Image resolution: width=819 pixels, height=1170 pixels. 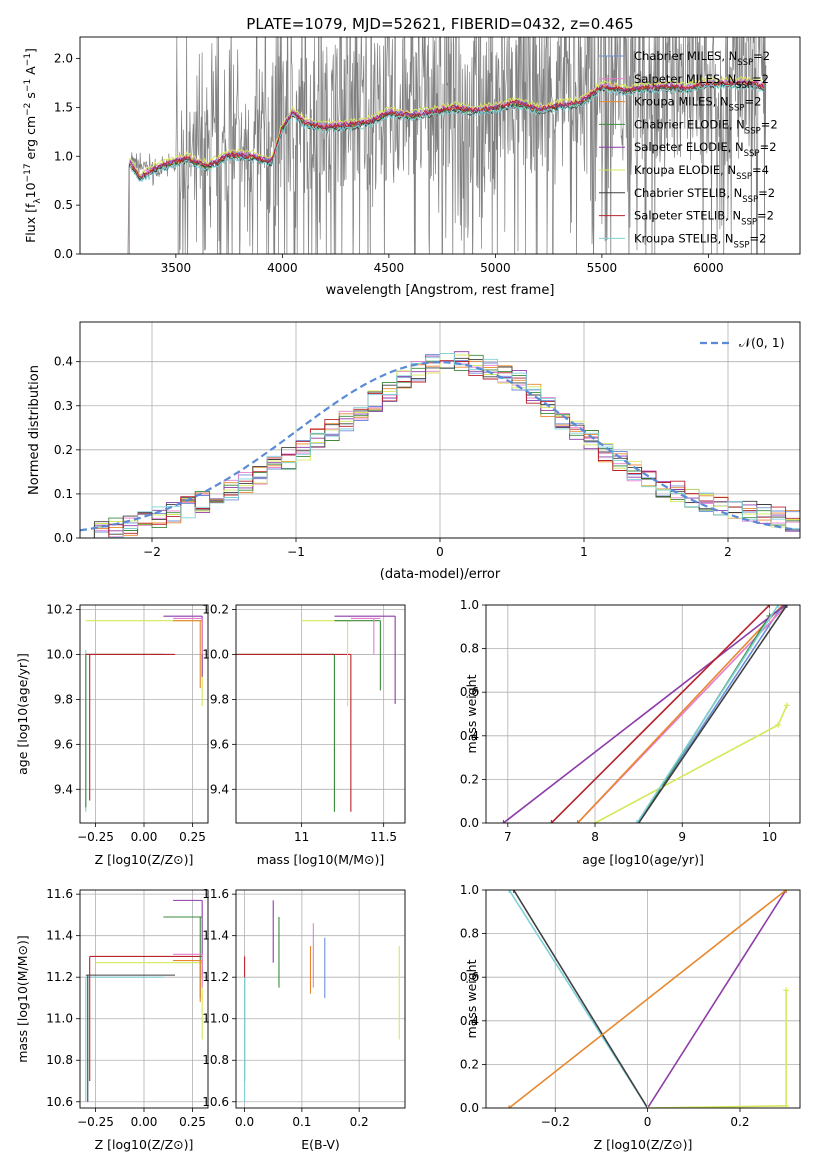 I want to click on y-tick-label: 0.8, so click(x=469, y=934).